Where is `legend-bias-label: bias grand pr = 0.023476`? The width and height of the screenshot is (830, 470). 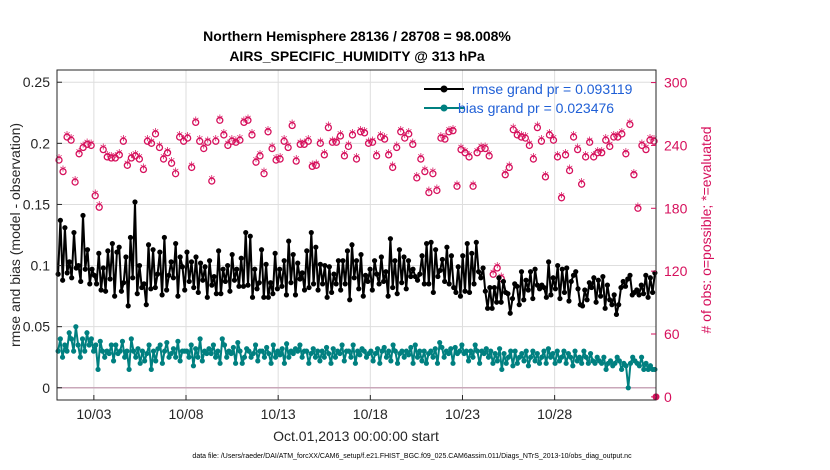 legend-bias-label: bias grand pr = 0.023476 is located at coordinates (536, 108).